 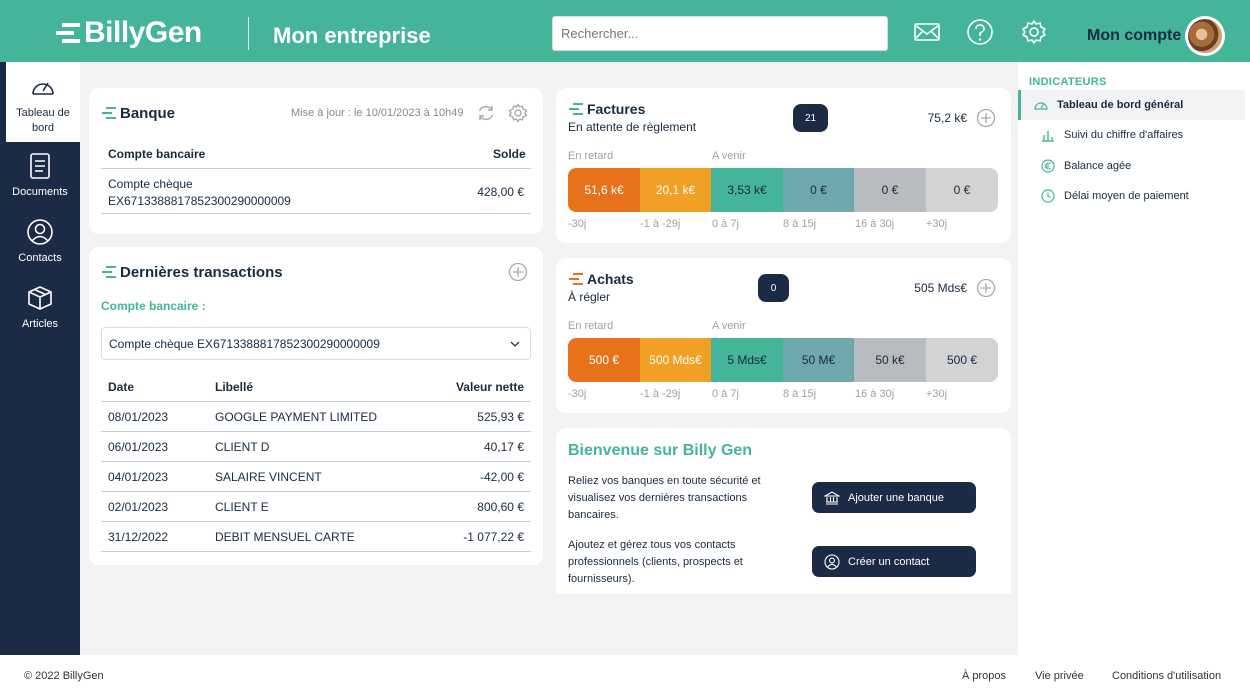 I want to click on account-select-label: Compte bancaire :, so click(x=153, y=306).